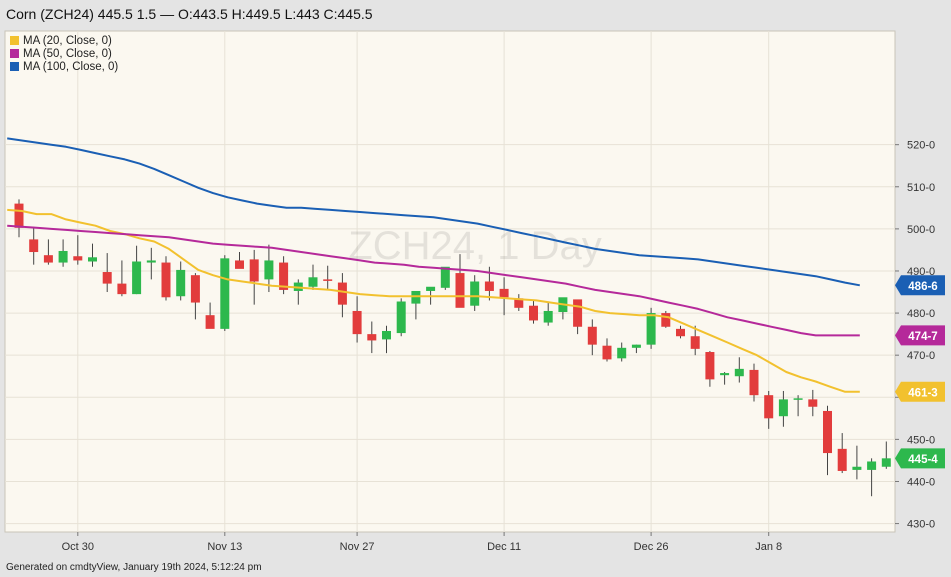 This screenshot has height=577, width=951. What do you see at coordinates (78, 547) in the screenshot?
I see `x-tick-label: Oct 30` at bounding box center [78, 547].